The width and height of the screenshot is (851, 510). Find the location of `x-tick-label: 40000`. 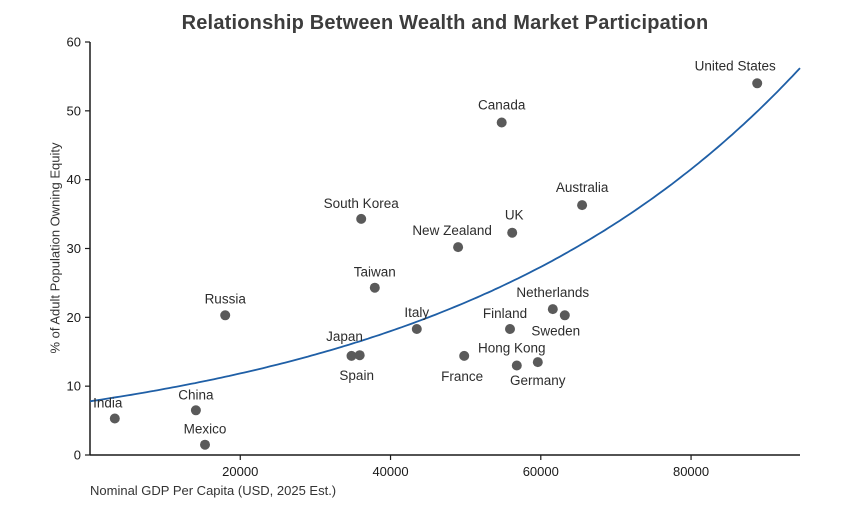

x-tick-label: 40000 is located at coordinates (390, 471).